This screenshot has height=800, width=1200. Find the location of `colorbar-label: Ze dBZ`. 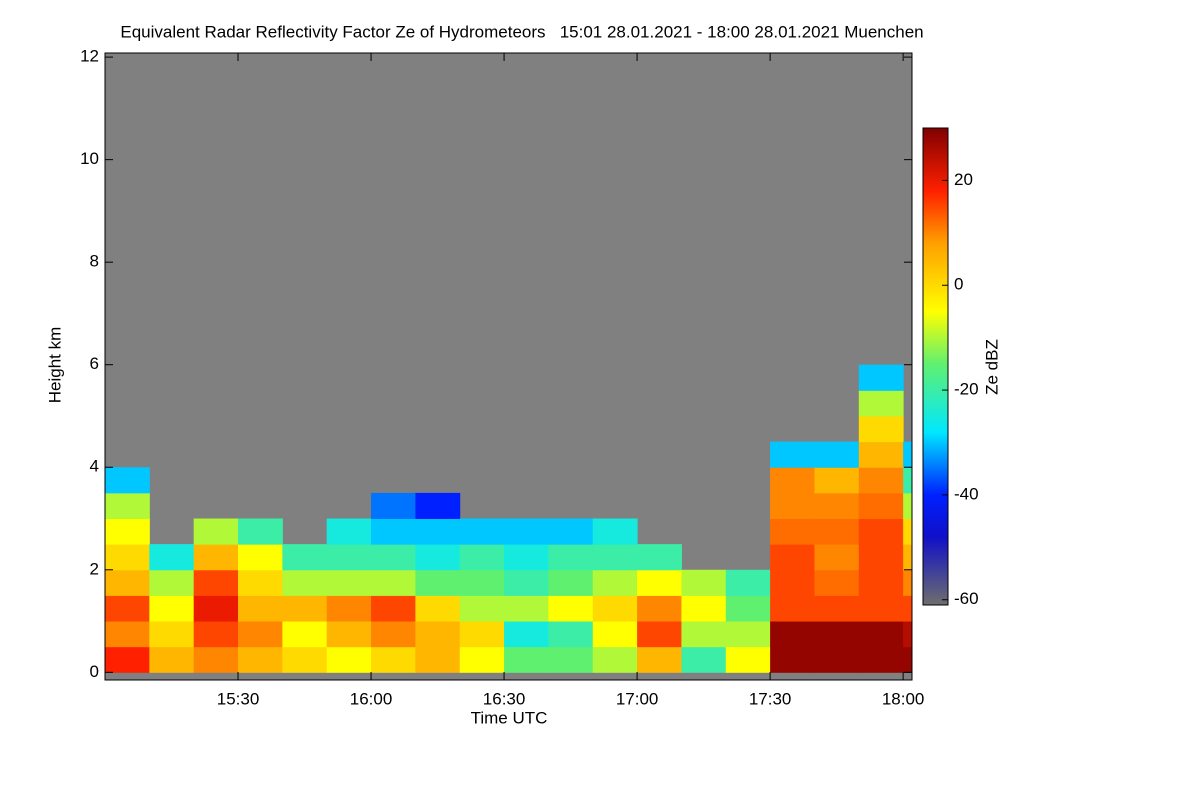

colorbar-label: Ze dBZ is located at coordinates (991, 367).